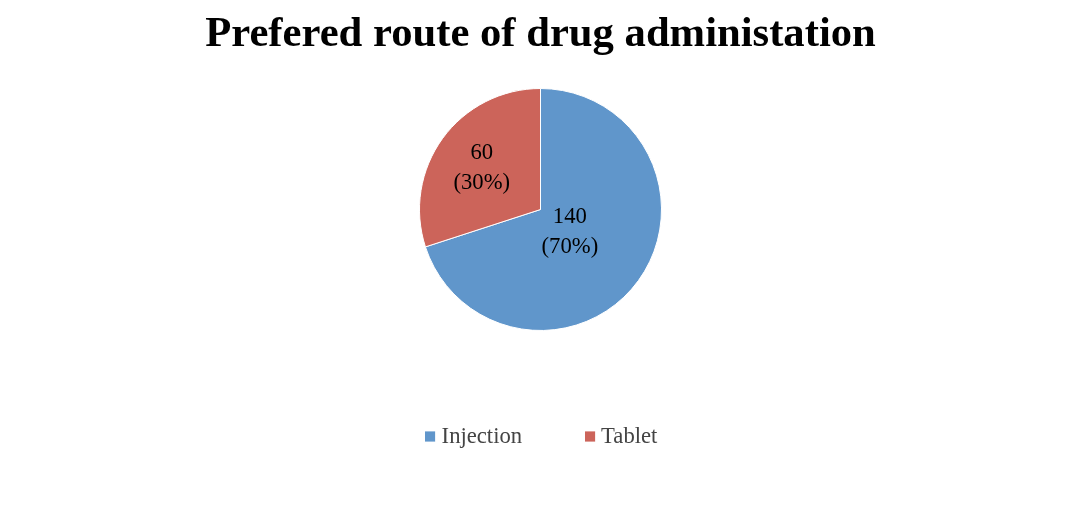  What do you see at coordinates (570, 231) in the screenshot?
I see `data-label: 140 (70%)` at bounding box center [570, 231].